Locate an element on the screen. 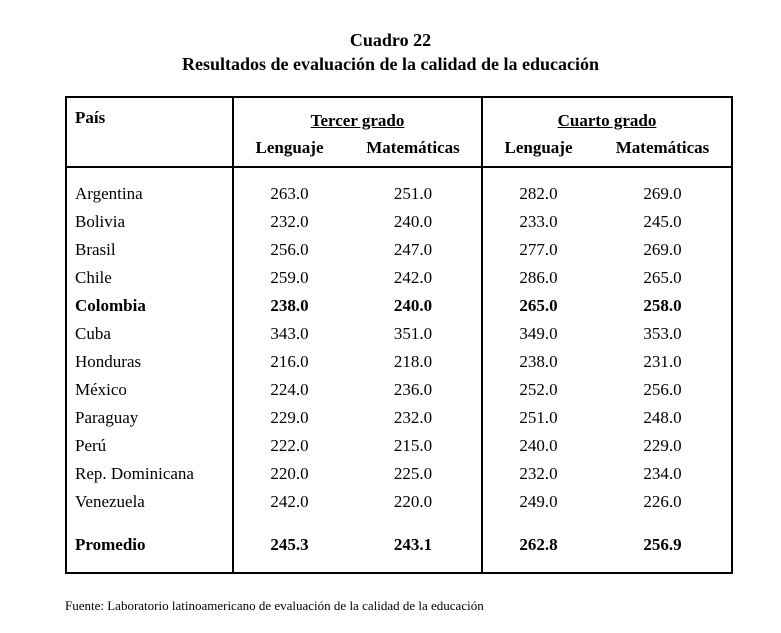 This screenshot has height=633, width=781. country-cell: Honduras is located at coordinates (150, 362).